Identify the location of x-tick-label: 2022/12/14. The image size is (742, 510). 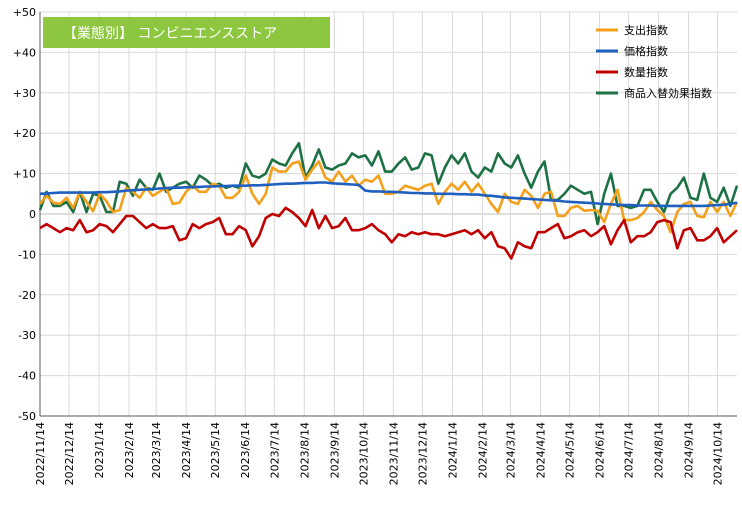
(69, 453).